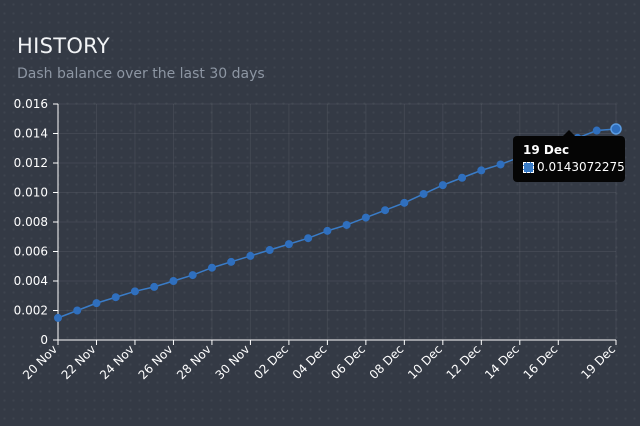 The image size is (640, 426). What do you see at coordinates (40, 362) in the screenshot?
I see `x-tick-label: 20 Nov` at bounding box center [40, 362].